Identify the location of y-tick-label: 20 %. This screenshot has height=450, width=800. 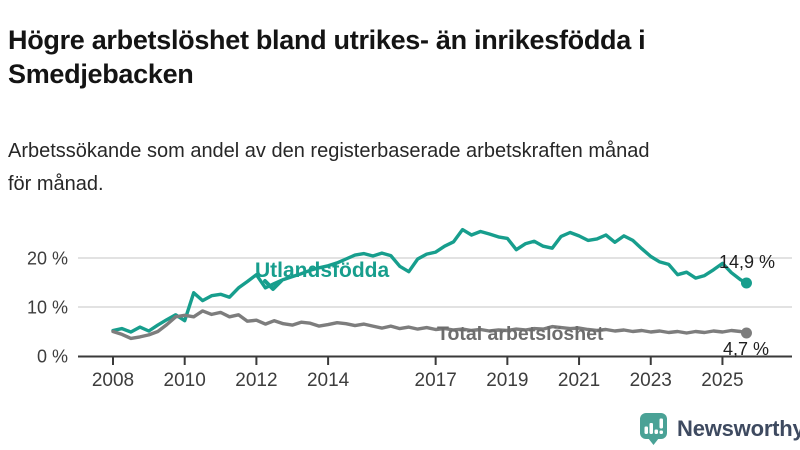
(47, 259).